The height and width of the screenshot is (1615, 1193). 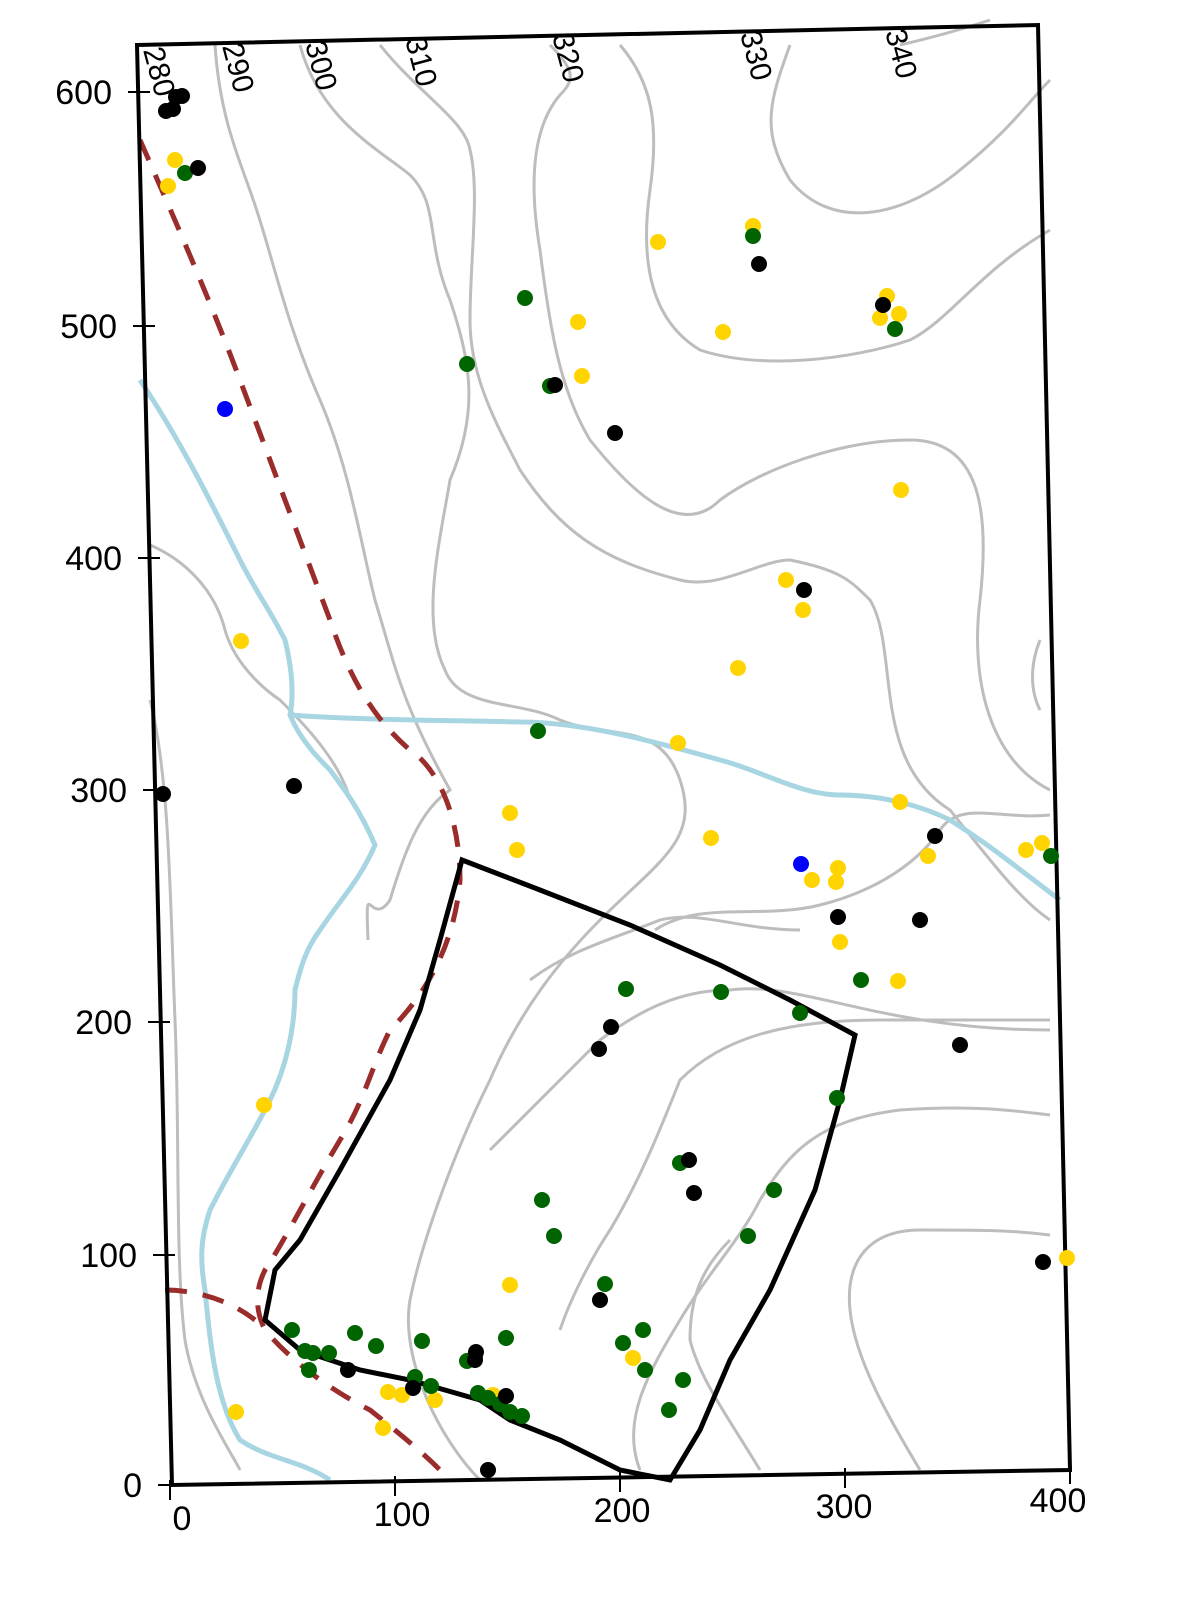 What do you see at coordinates (320, 65) in the screenshot?
I see `contour-label-300: 300` at bounding box center [320, 65].